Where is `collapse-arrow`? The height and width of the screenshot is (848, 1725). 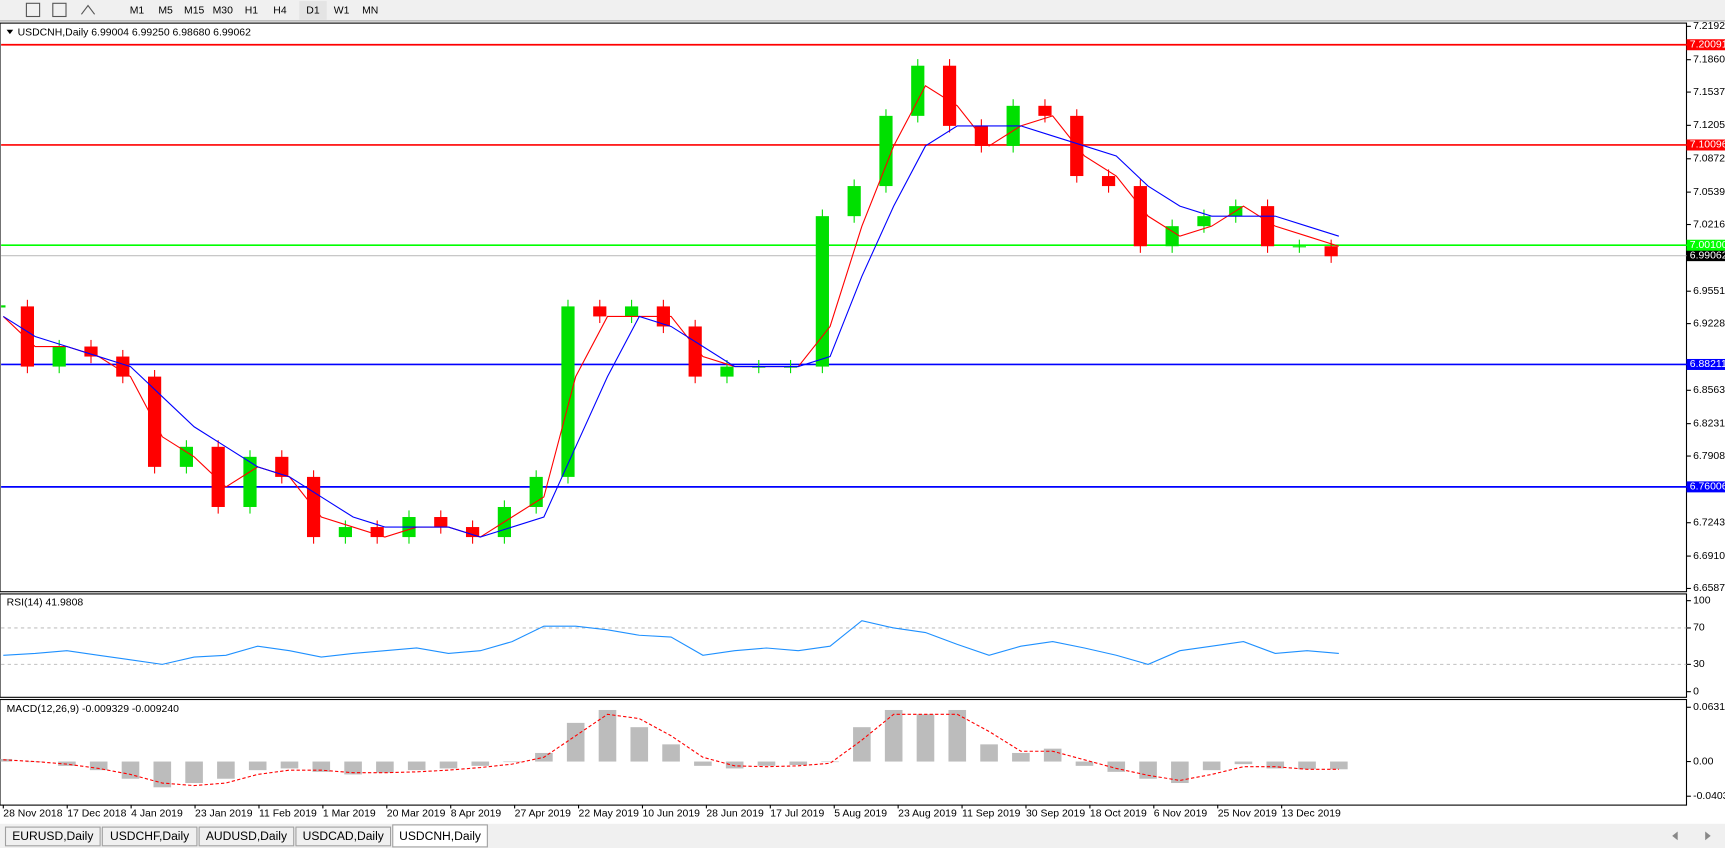 collapse-arrow is located at coordinates (10, 32).